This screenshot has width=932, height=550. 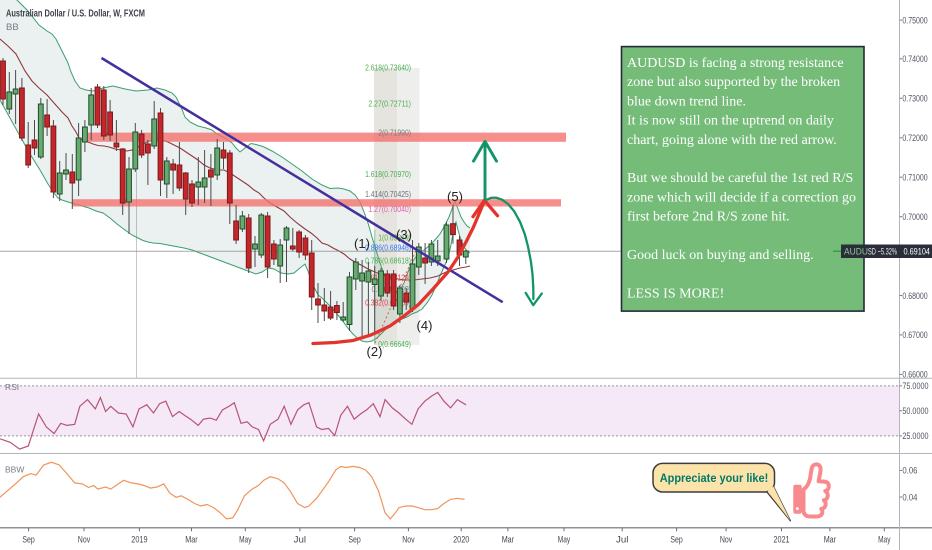 What do you see at coordinates (917, 251) in the screenshot?
I see `svg-text: 0.69104` at bounding box center [917, 251].